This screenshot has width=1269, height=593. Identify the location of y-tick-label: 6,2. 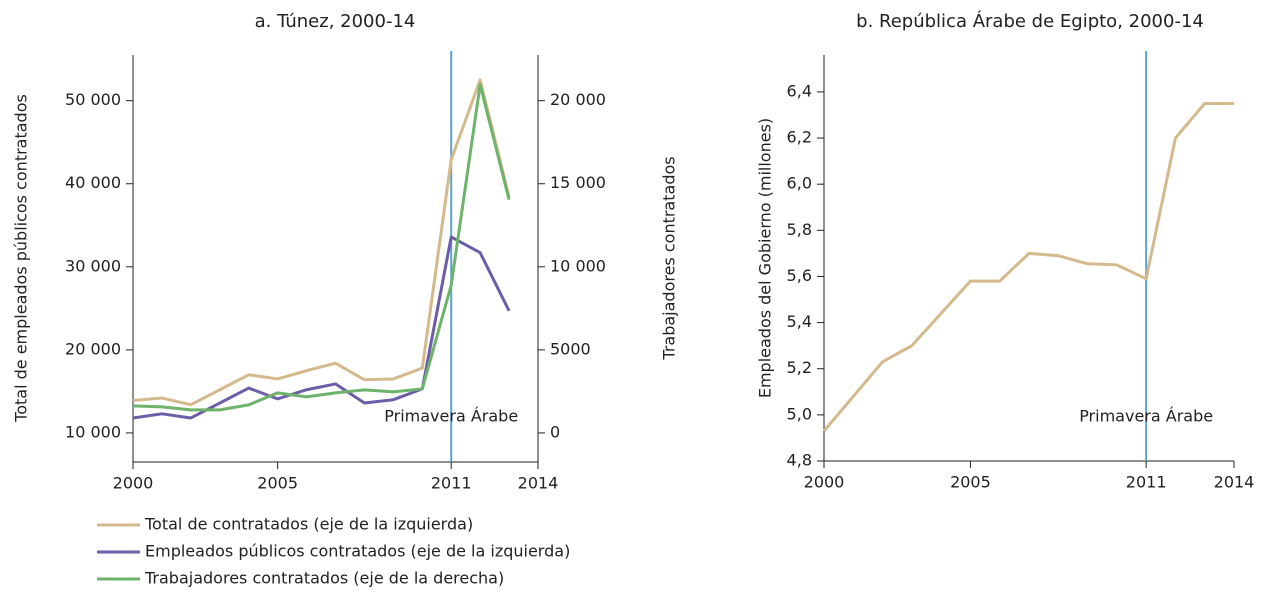
(799, 137).